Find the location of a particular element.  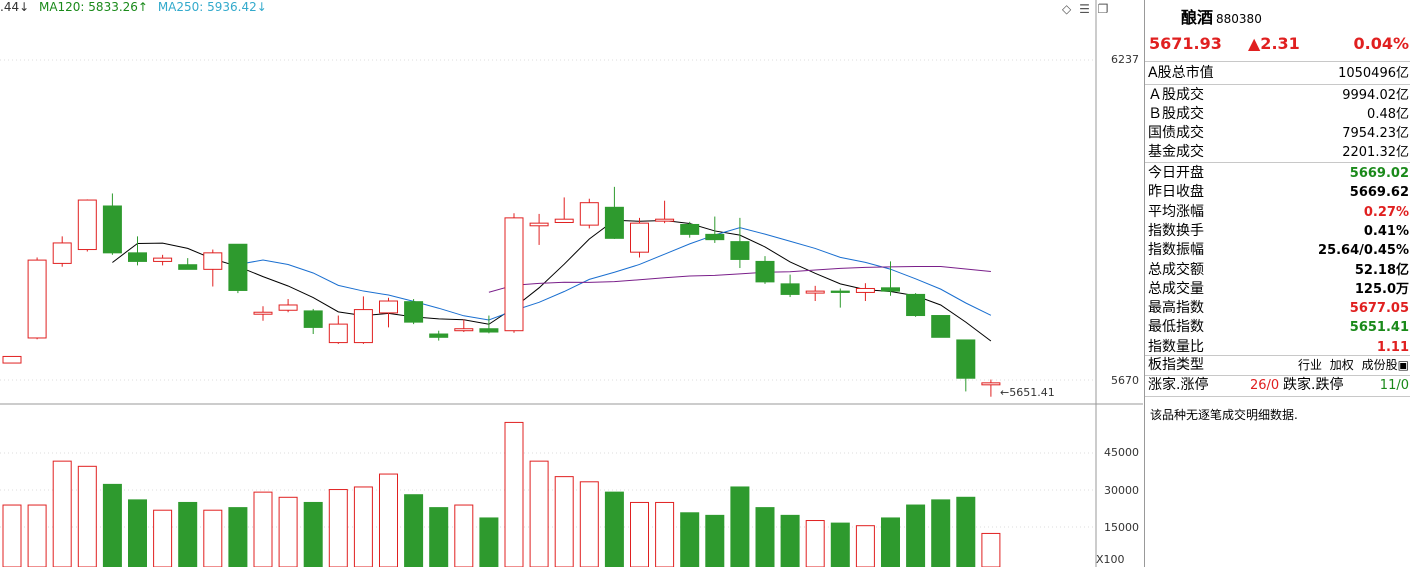

stat-label: 指数振幅 is located at coordinates (1176, 250).